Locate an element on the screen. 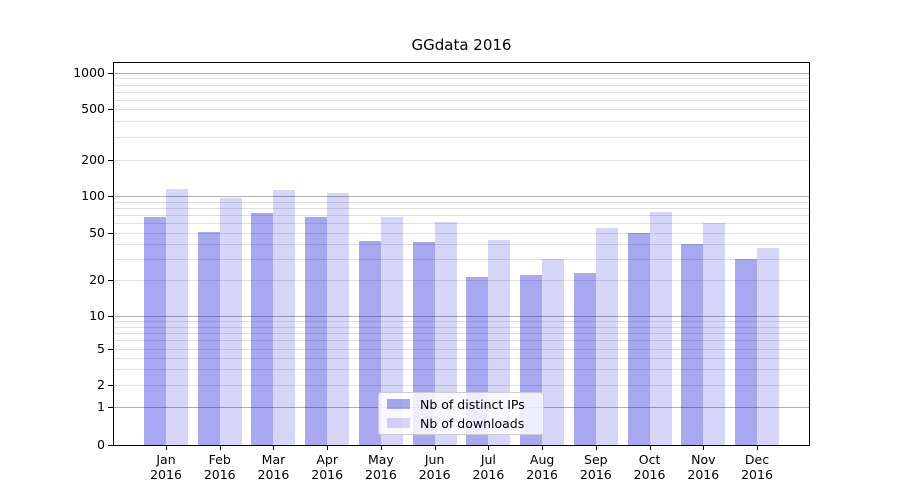 The image size is (900, 500). legend-item-downloads: Nb of downloads is located at coordinates (461, 423).